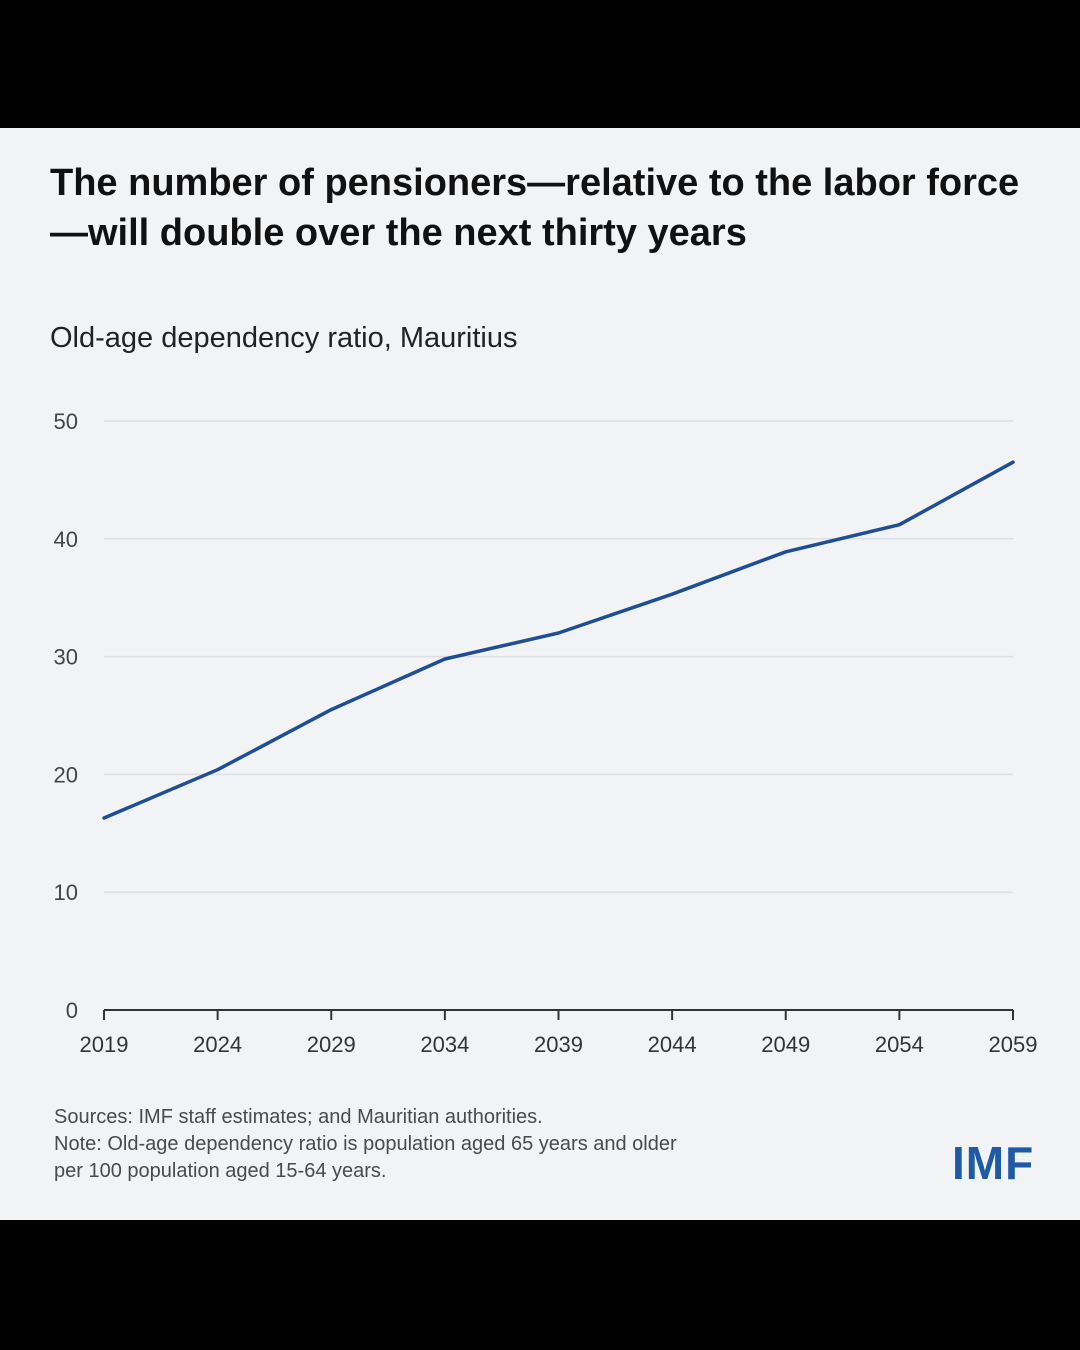 The width and height of the screenshot is (1080, 1350). What do you see at coordinates (217, 1044) in the screenshot?
I see `x-tick-label-2024: 2024` at bounding box center [217, 1044].